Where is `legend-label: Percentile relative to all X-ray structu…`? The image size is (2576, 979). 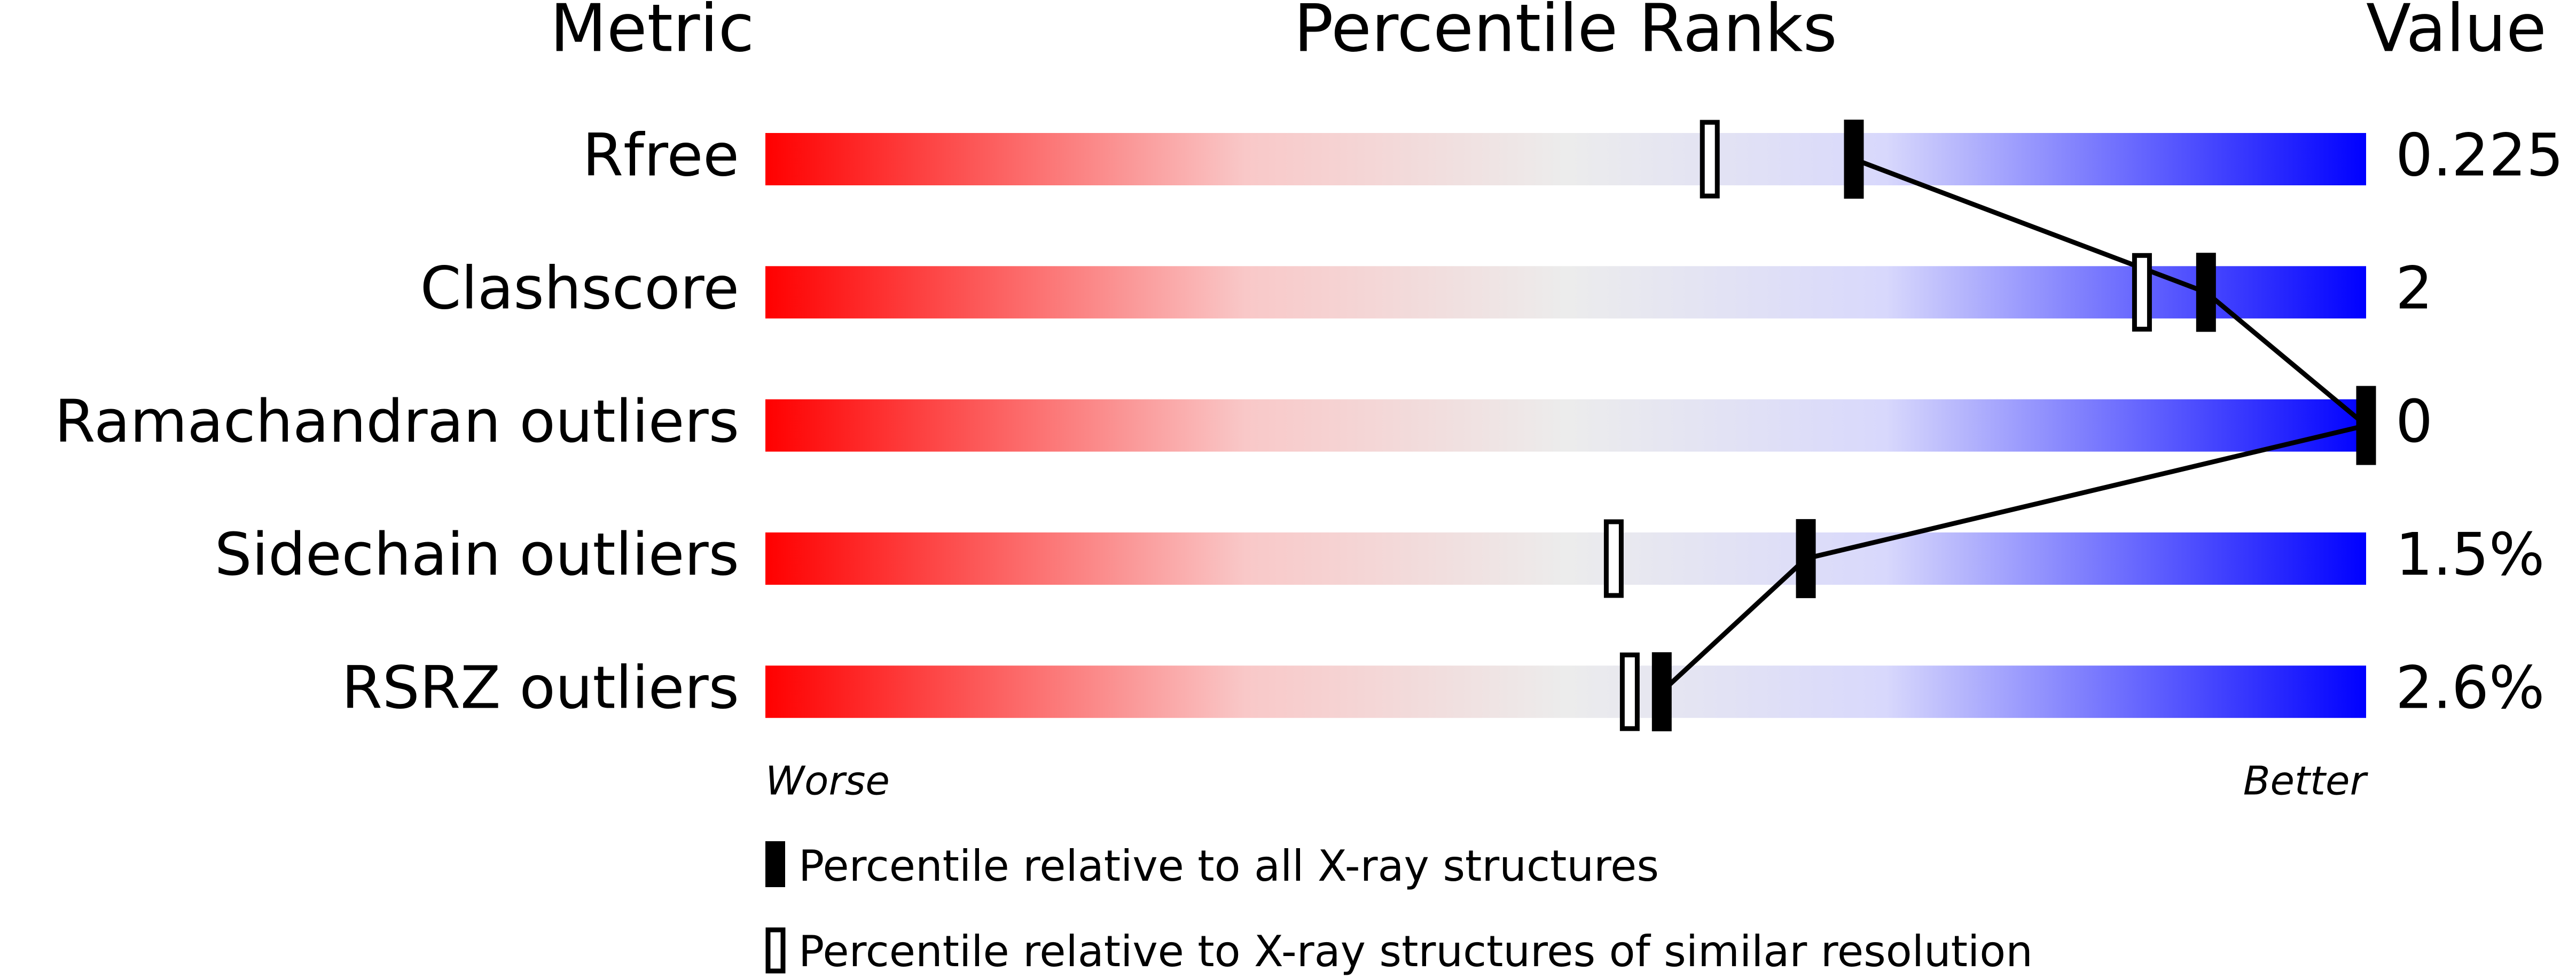 legend-label: Percentile relative to all X-ray structu… is located at coordinates (1228, 866).